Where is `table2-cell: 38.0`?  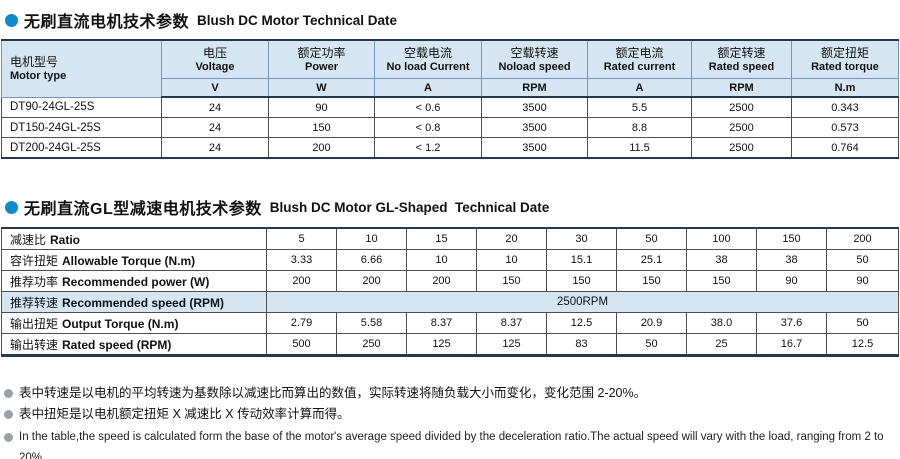
table2-cell: 38.0 is located at coordinates (721, 323).